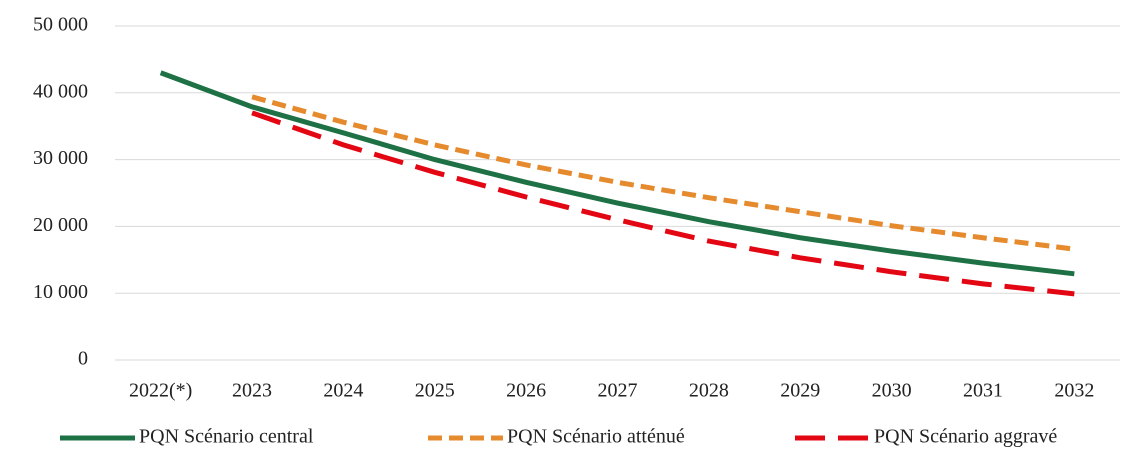 This screenshot has height=452, width=1130. I want to click on x-tick-label: 2025, so click(435, 391).